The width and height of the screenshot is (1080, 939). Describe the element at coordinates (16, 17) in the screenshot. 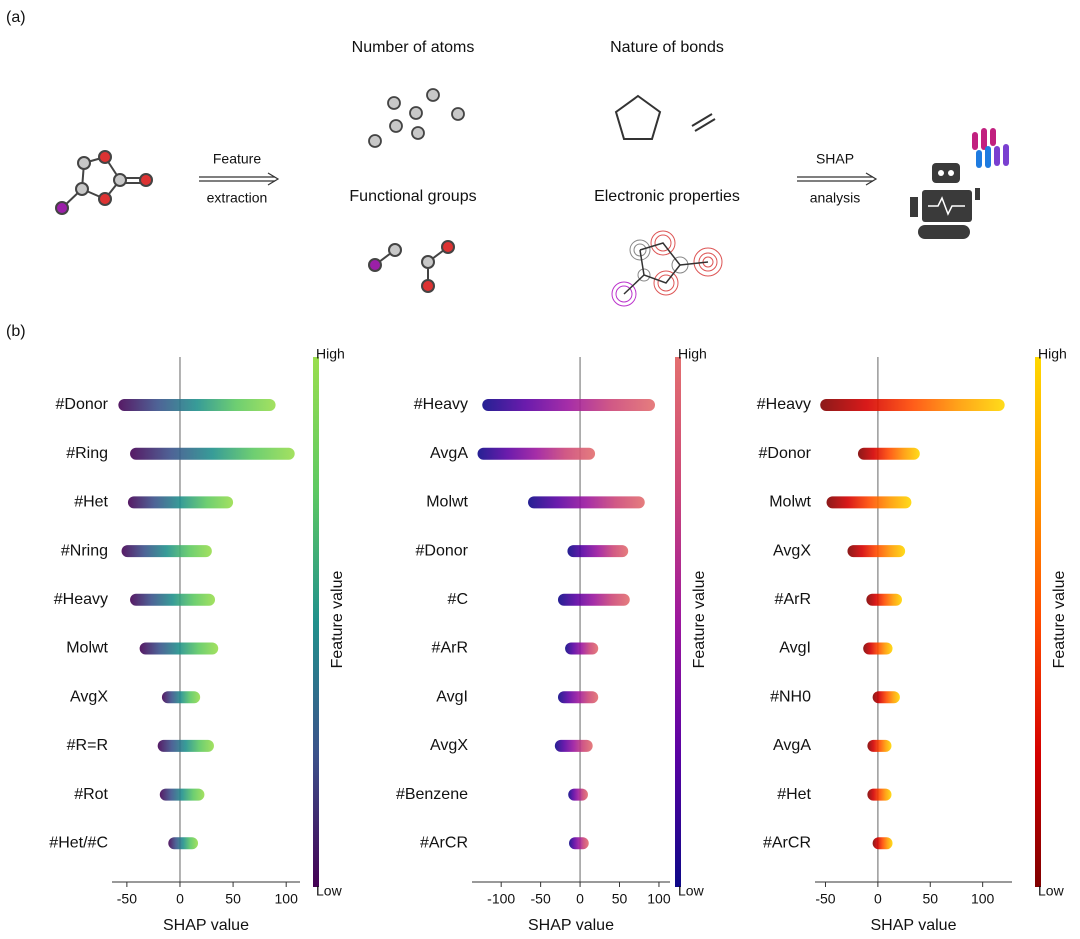

I see `panel-label: (a)` at that location.